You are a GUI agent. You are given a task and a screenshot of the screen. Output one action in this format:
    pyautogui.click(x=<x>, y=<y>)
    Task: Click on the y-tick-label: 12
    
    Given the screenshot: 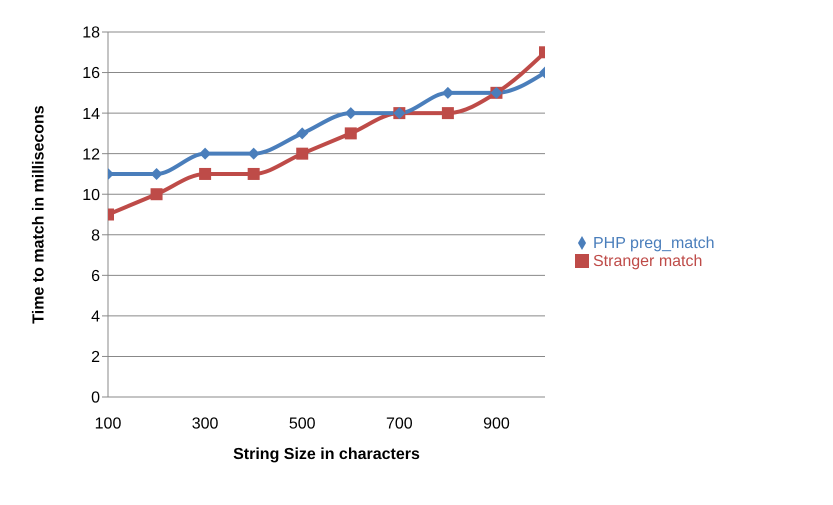 What is the action you would take?
    pyautogui.click(x=91, y=155)
    